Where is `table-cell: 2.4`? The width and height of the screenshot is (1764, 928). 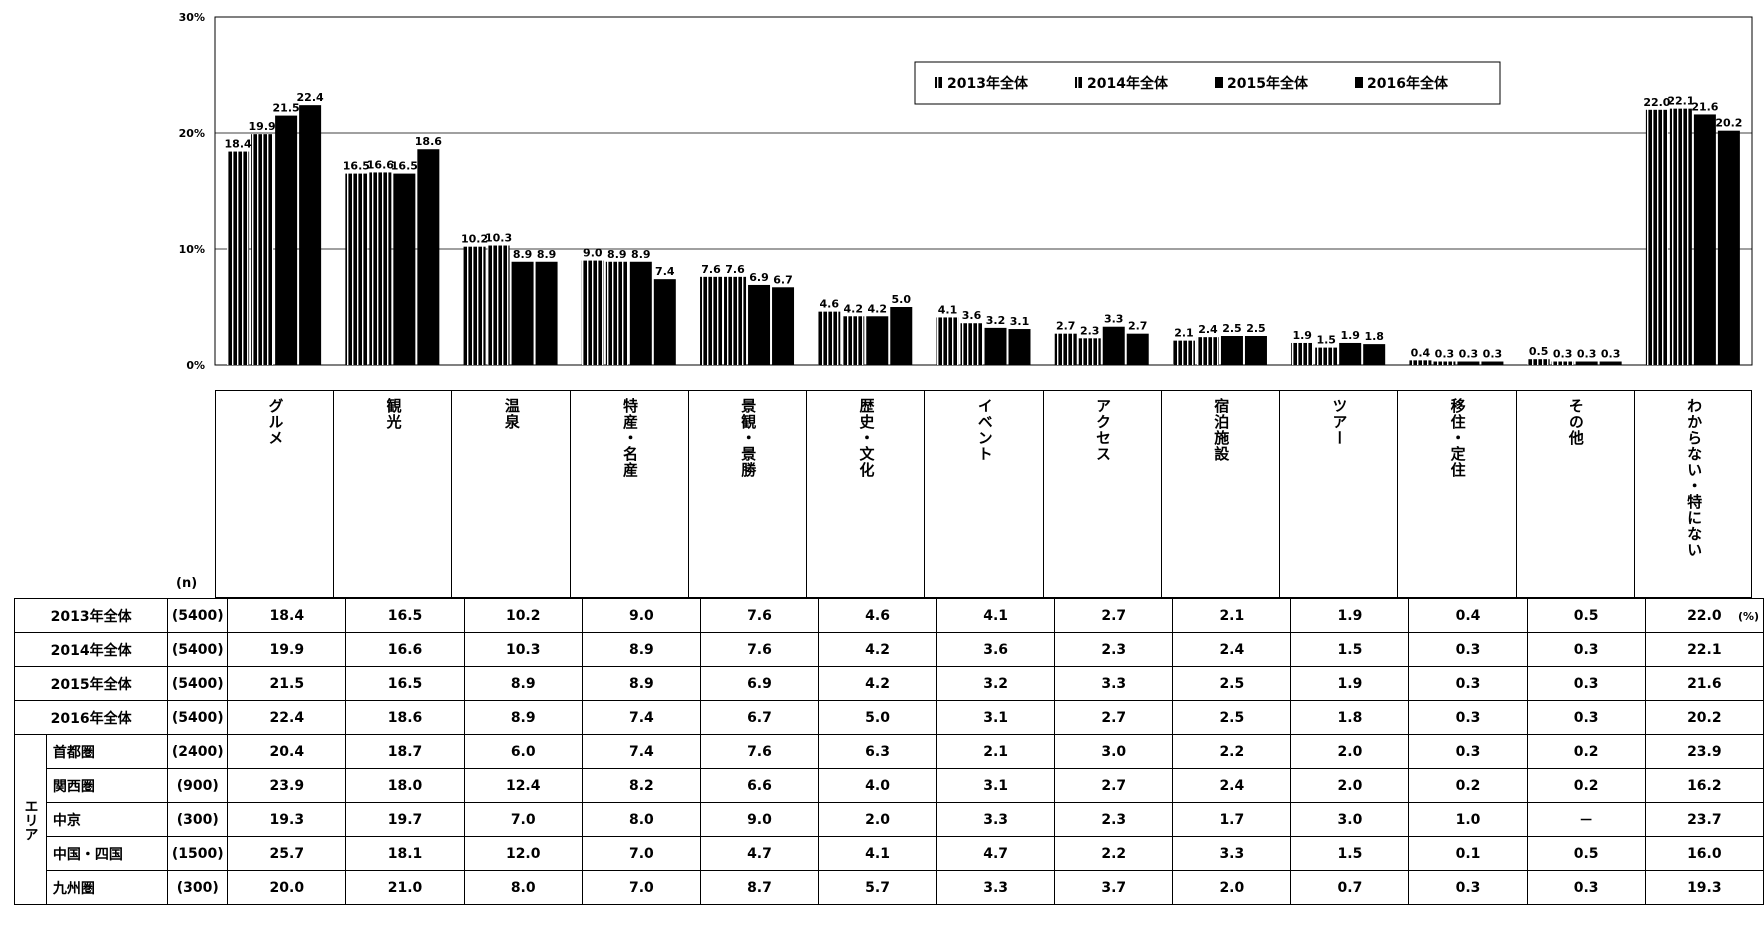 table-cell: 2.4 is located at coordinates (1232, 785).